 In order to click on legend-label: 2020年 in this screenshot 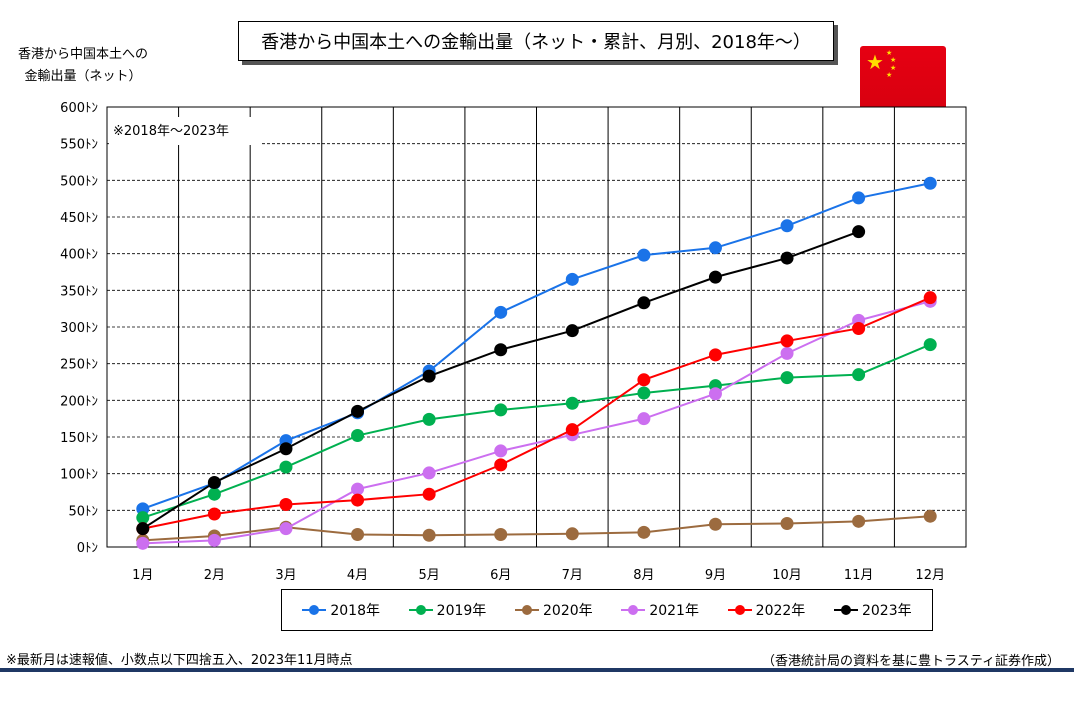, I will do `click(568, 611)`.